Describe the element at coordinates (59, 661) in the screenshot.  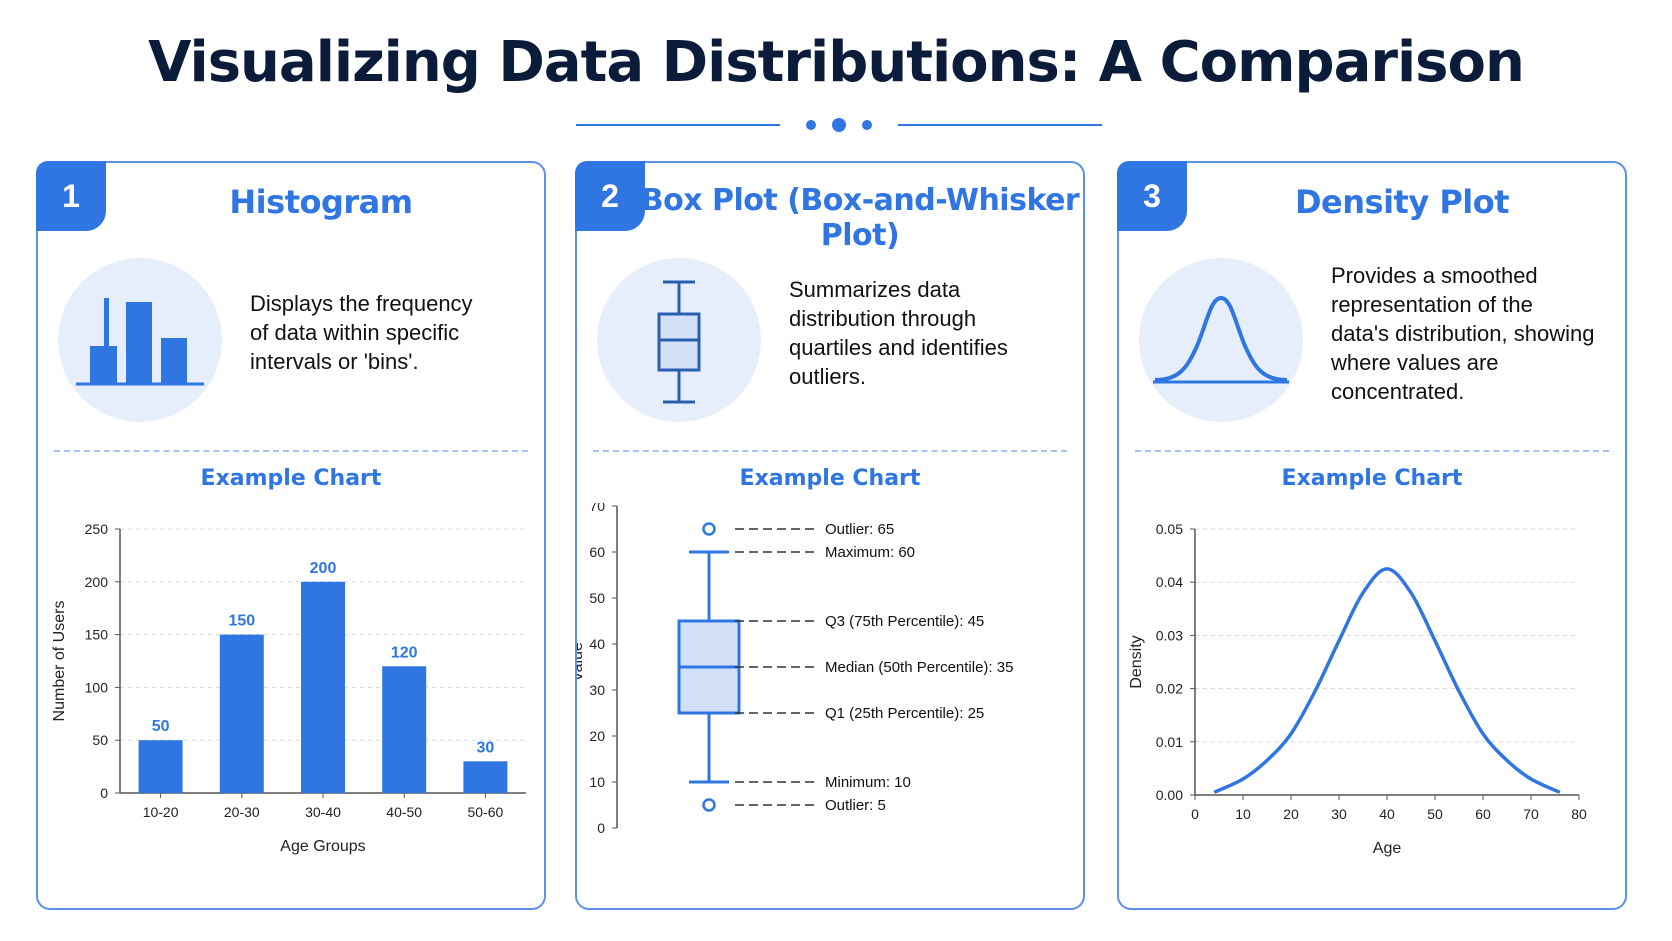
I see `y-axis-title: Number of Users` at that location.